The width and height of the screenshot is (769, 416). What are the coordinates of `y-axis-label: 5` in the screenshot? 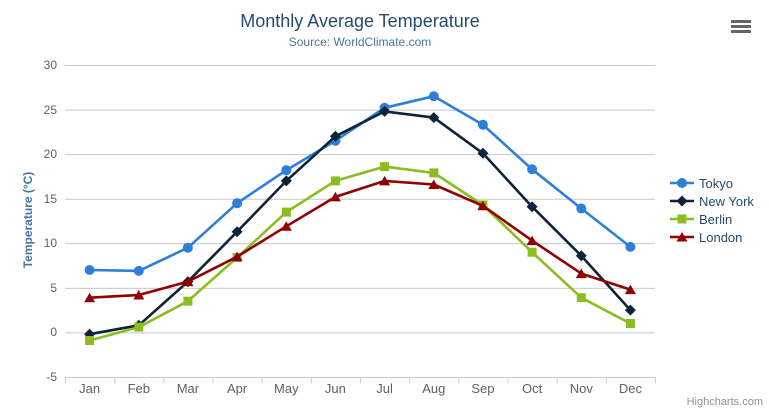 It's located at (53, 287).